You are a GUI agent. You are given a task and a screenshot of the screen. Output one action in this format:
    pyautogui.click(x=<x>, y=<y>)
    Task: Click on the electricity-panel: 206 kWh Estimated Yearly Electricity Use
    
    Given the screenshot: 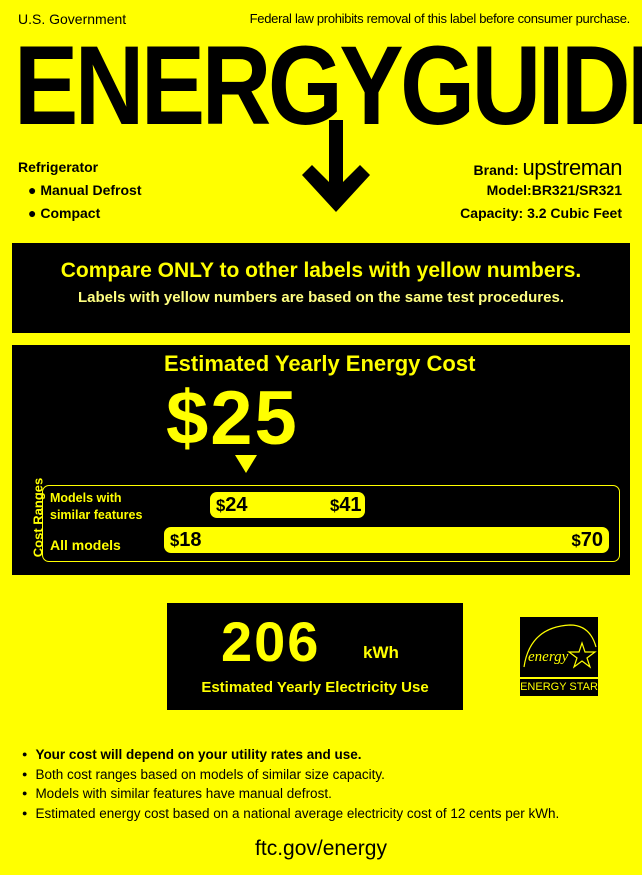 What is the action you would take?
    pyautogui.click(x=315, y=656)
    